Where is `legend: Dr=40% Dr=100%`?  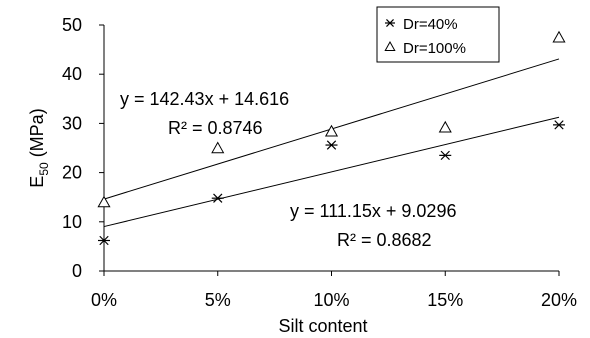 legend: Dr=40% Dr=100% is located at coordinates (438, 34).